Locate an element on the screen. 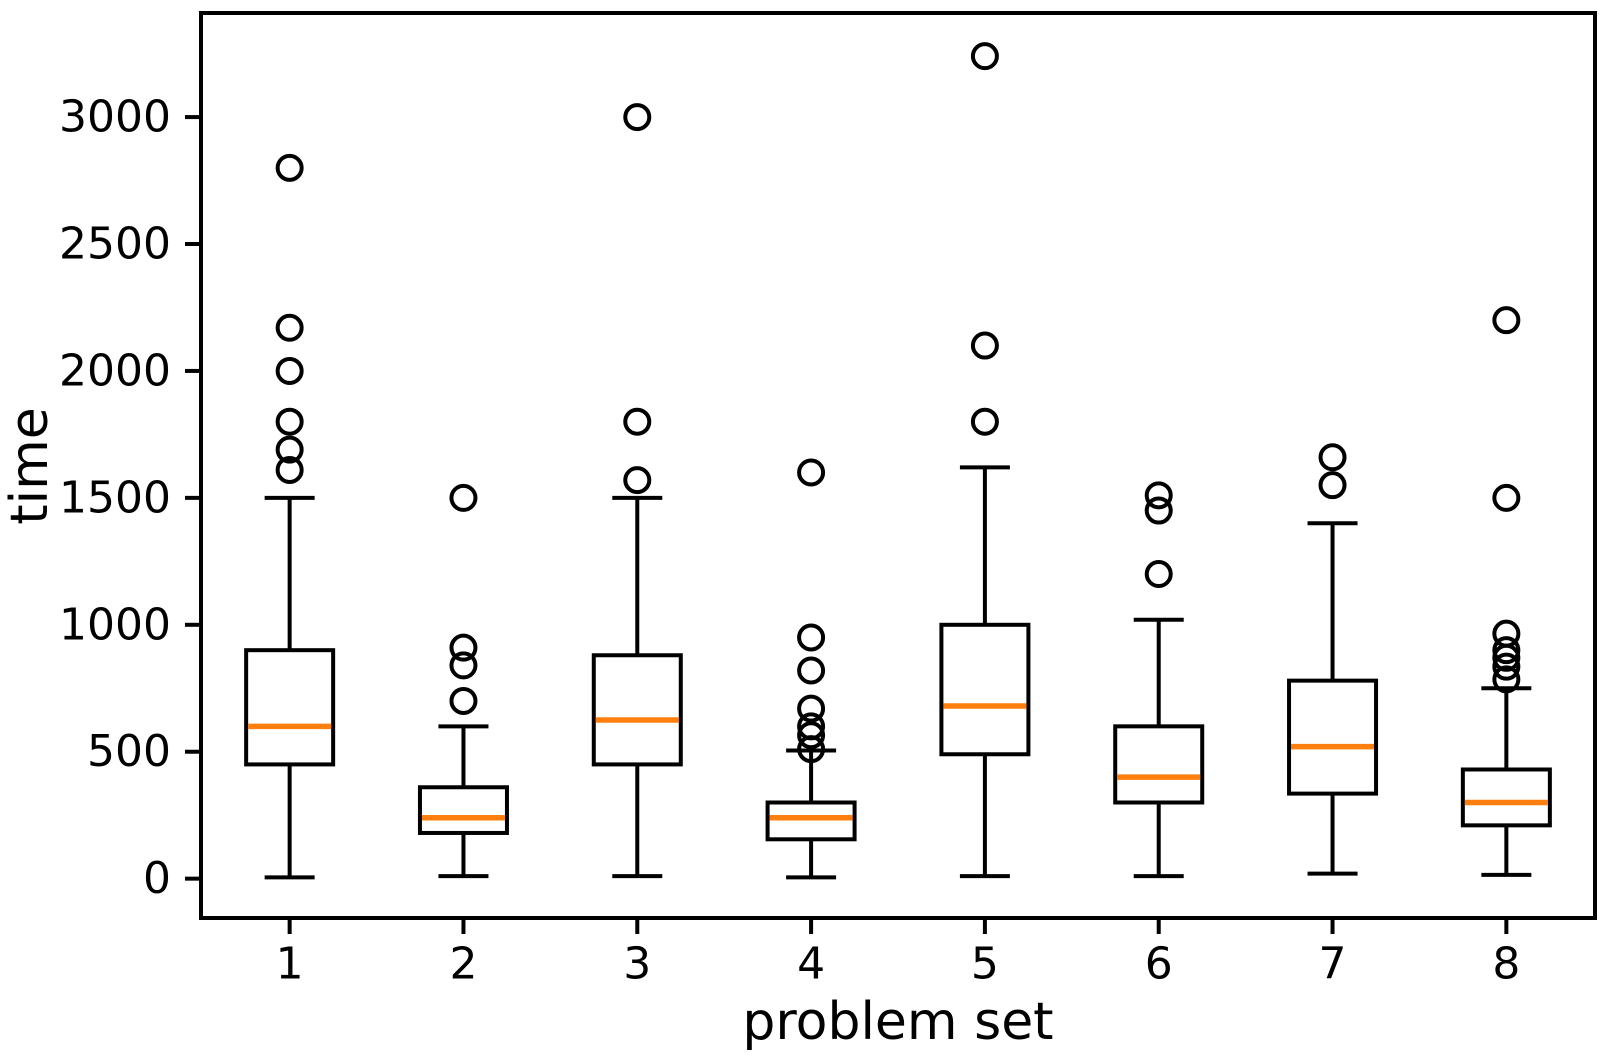 The image size is (1611, 1057). y-axis-label: time is located at coordinates (30, 465).